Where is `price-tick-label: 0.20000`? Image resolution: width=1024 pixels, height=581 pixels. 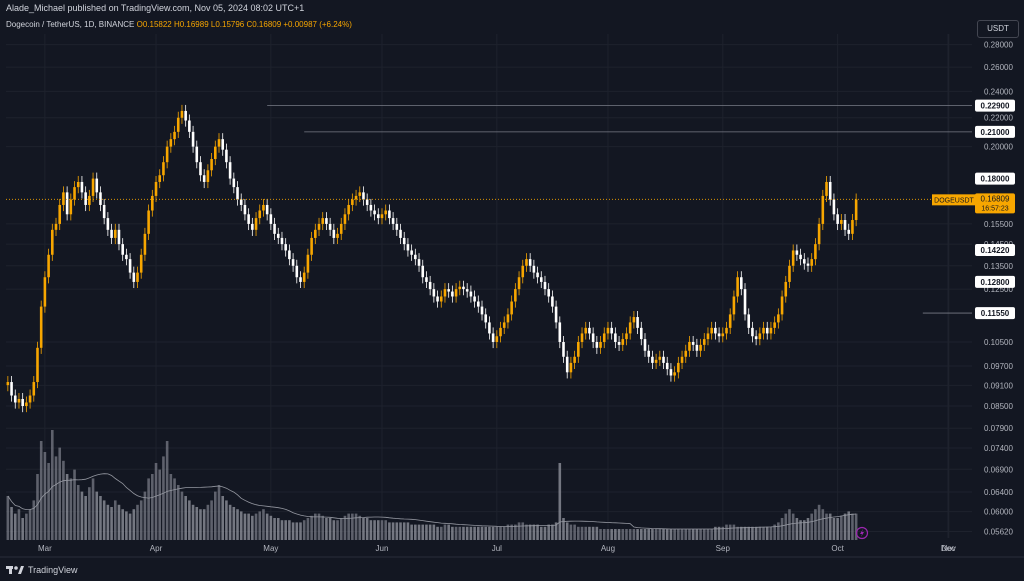 price-tick-label: 0.20000 is located at coordinates (998, 147).